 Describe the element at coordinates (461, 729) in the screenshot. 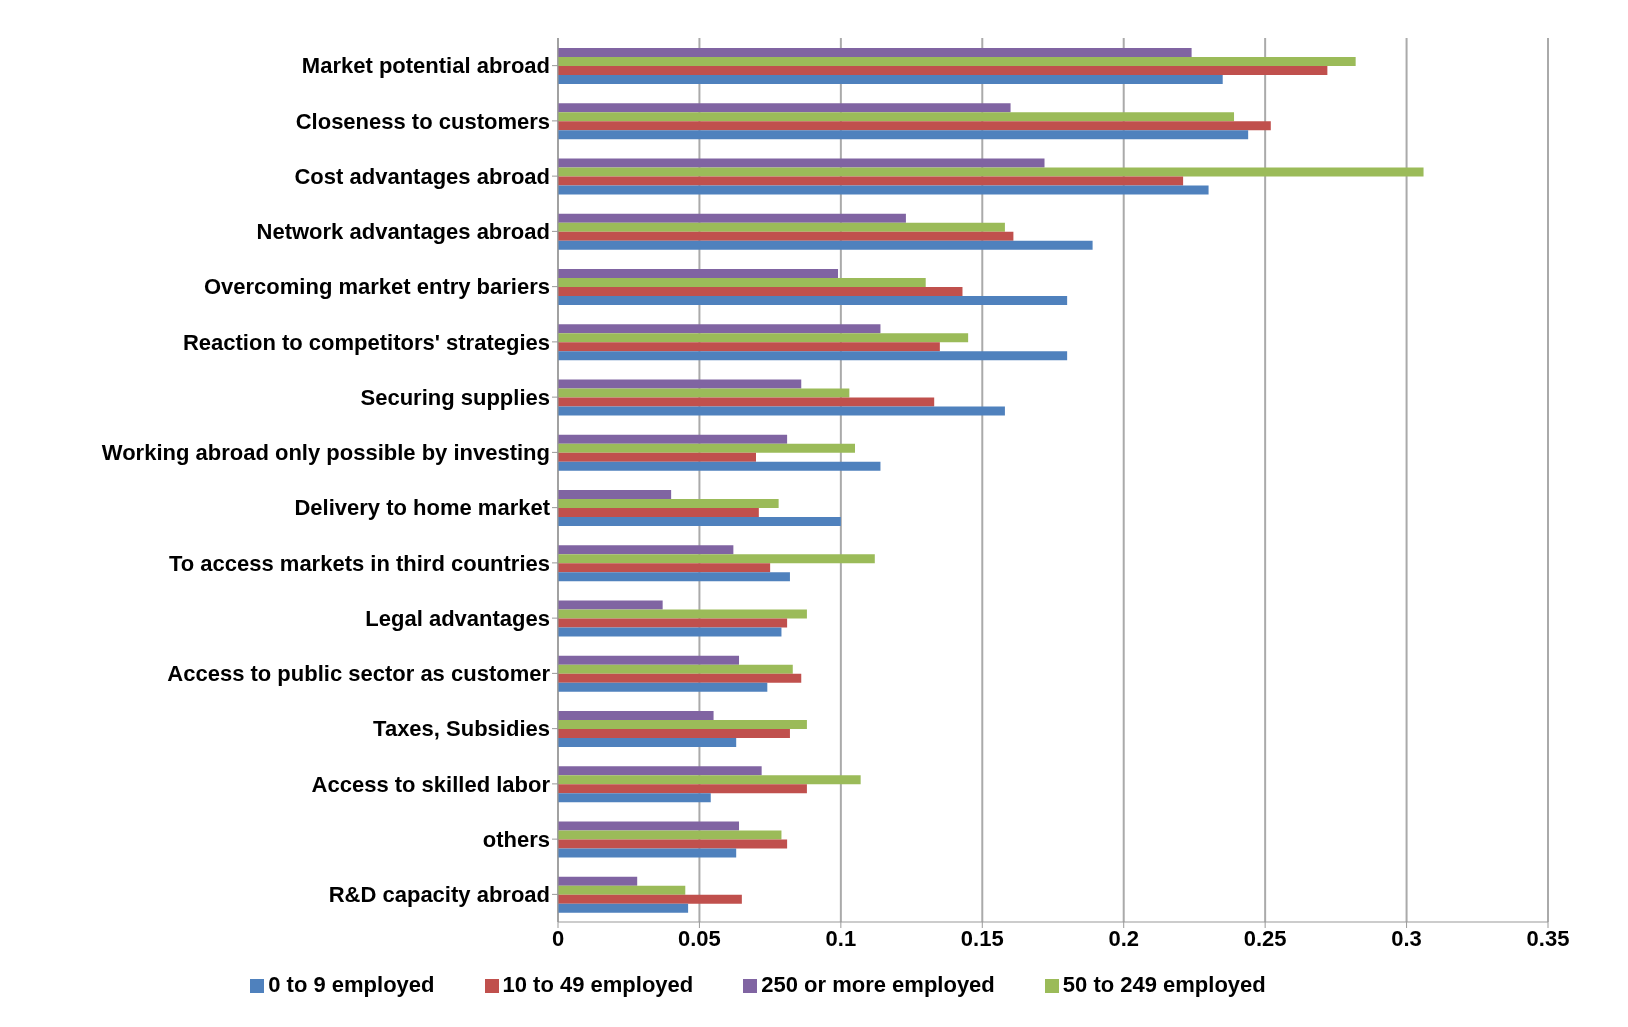

I see `y-tick-label: Taxes, Subsidies` at that location.